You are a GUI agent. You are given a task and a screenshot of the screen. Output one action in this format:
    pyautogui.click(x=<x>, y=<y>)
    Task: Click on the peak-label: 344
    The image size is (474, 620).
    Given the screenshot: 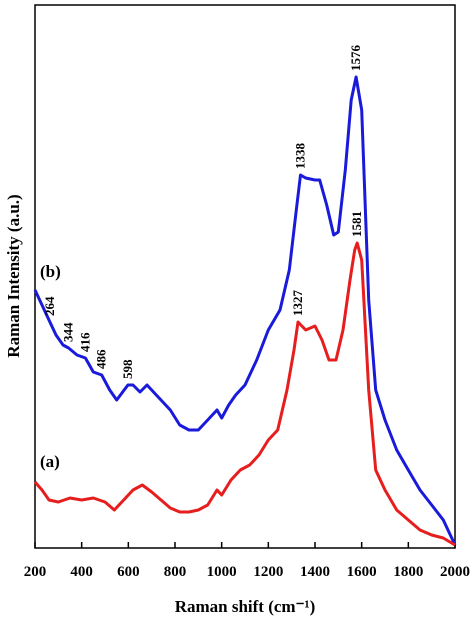 What is the action you would take?
    pyautogui.click(x=68, y=332)
    